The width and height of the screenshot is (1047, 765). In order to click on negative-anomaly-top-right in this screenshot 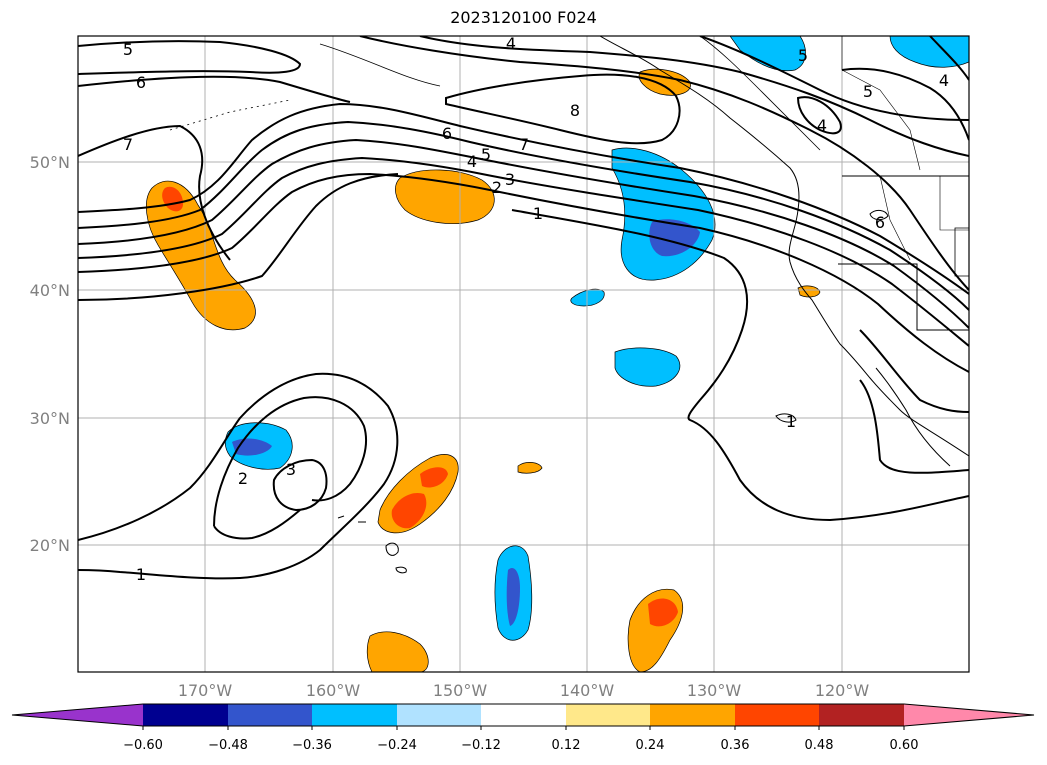, I will do `click(767, 54)`.